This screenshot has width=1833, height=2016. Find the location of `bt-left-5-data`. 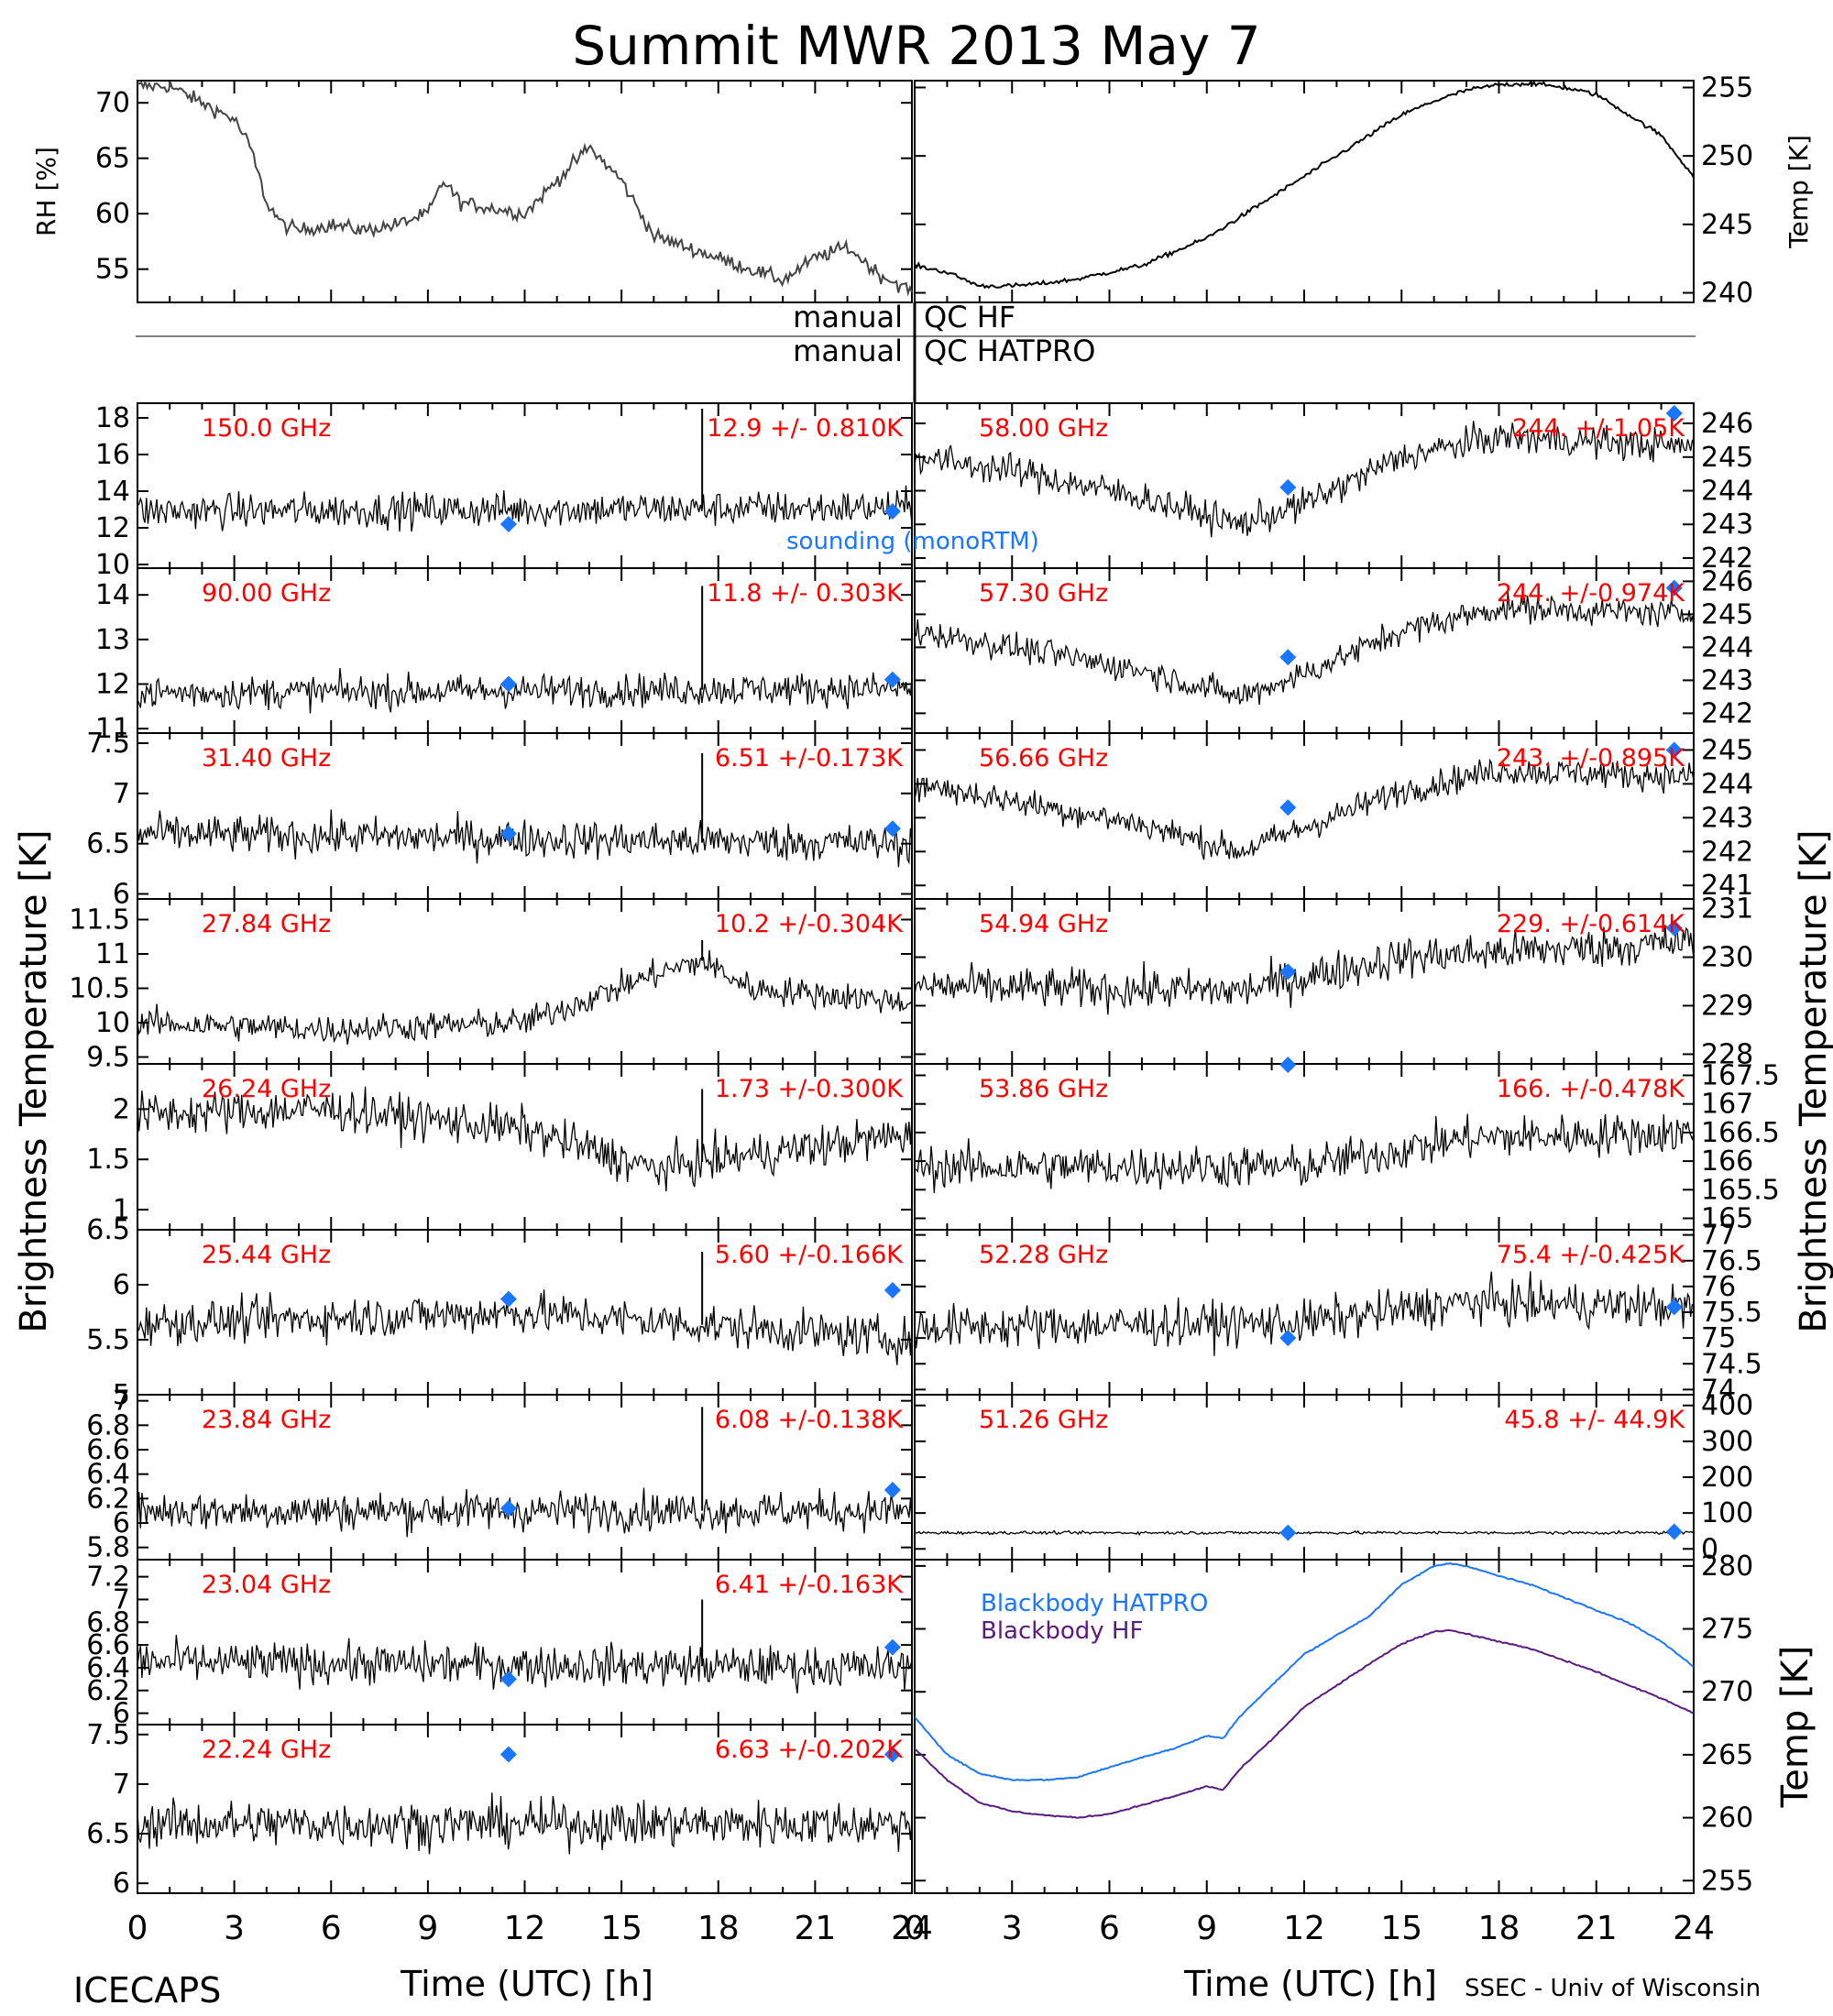

bt-left-5-data is located at coordinates (525, 1327).